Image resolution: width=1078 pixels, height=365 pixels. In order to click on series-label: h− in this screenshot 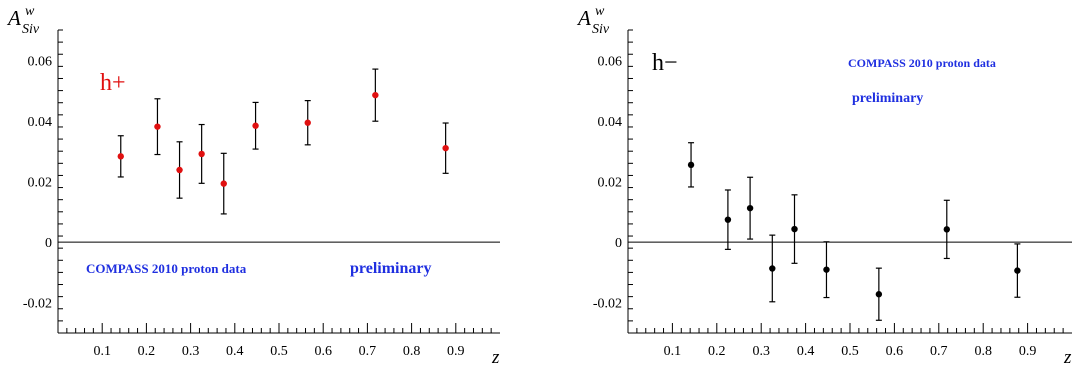, I will do `click(665, 63)`.